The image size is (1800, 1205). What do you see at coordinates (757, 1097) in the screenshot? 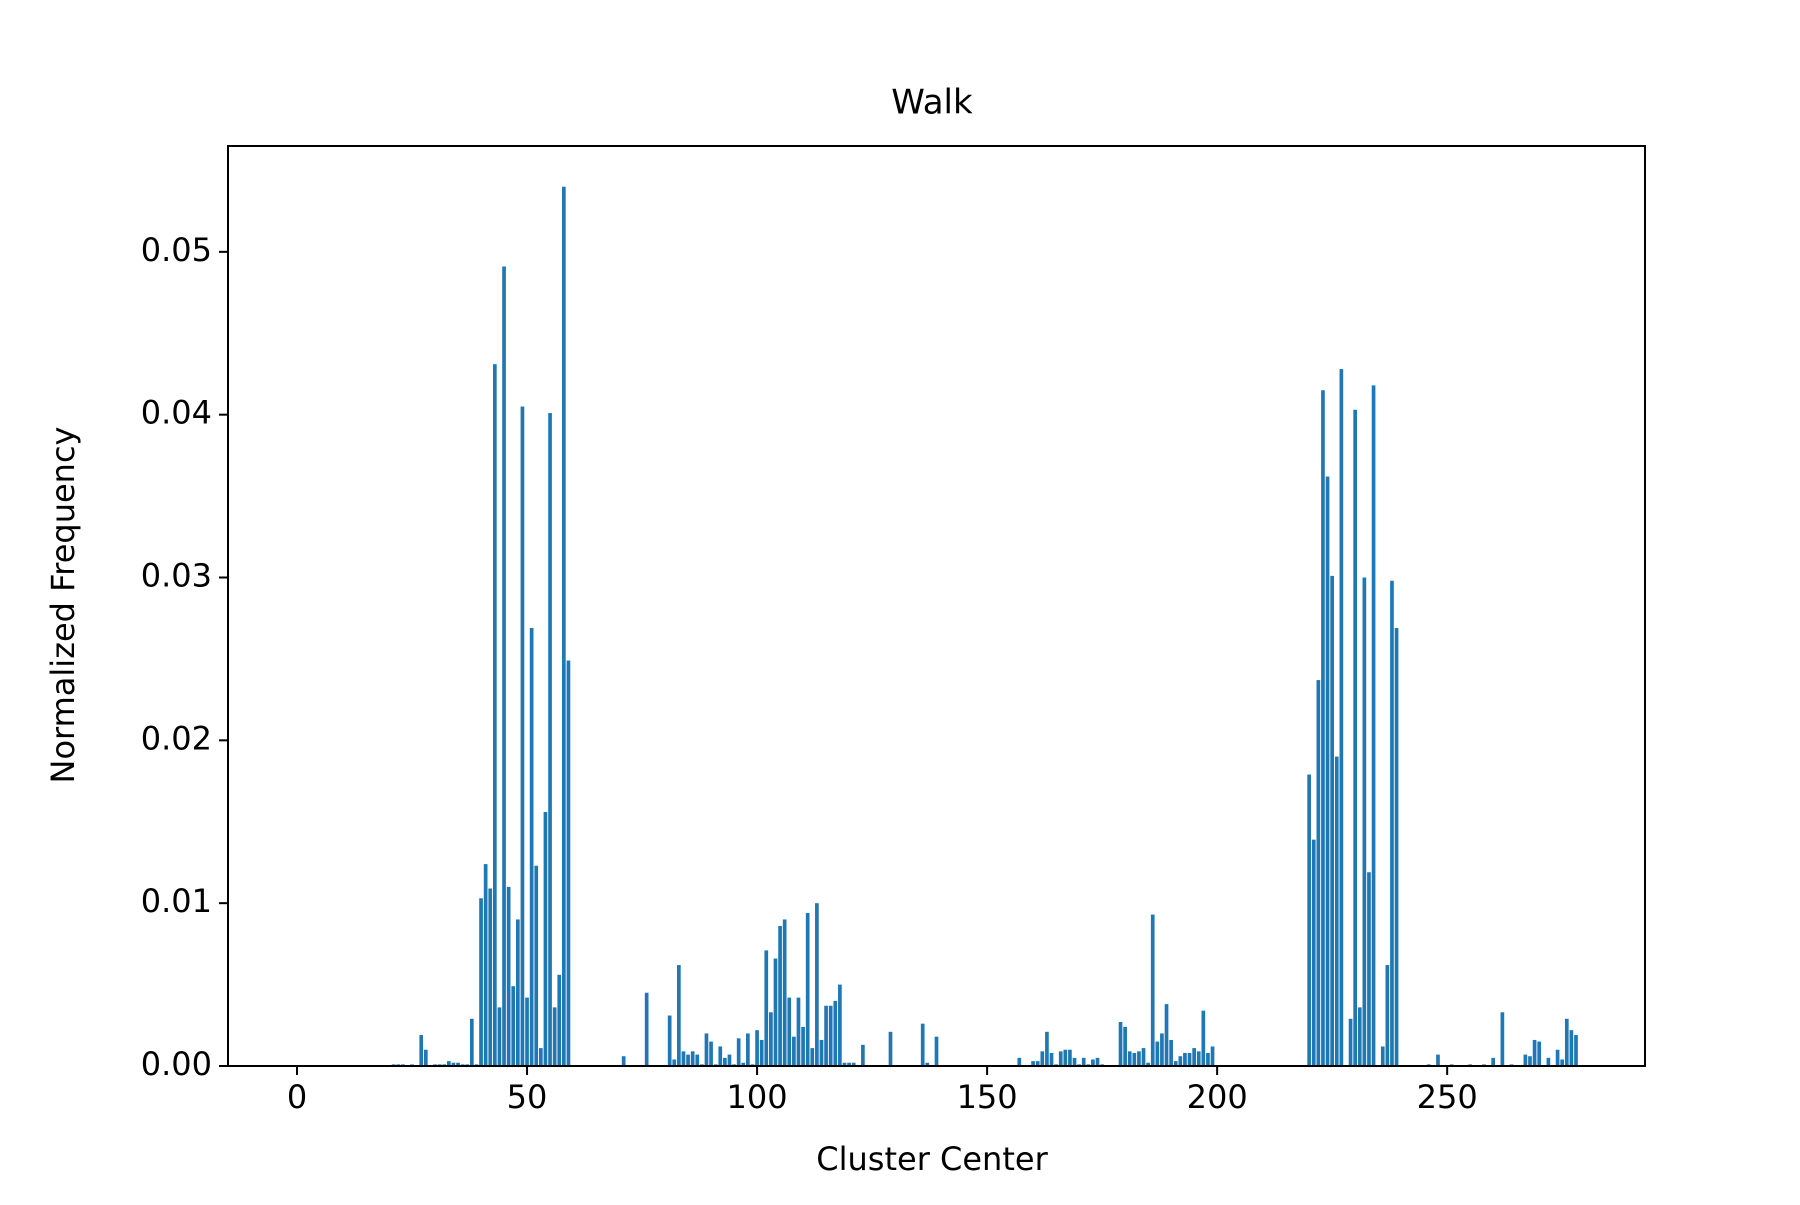
I see `x-tick-label: 100` at bounding box center [757, 1097].